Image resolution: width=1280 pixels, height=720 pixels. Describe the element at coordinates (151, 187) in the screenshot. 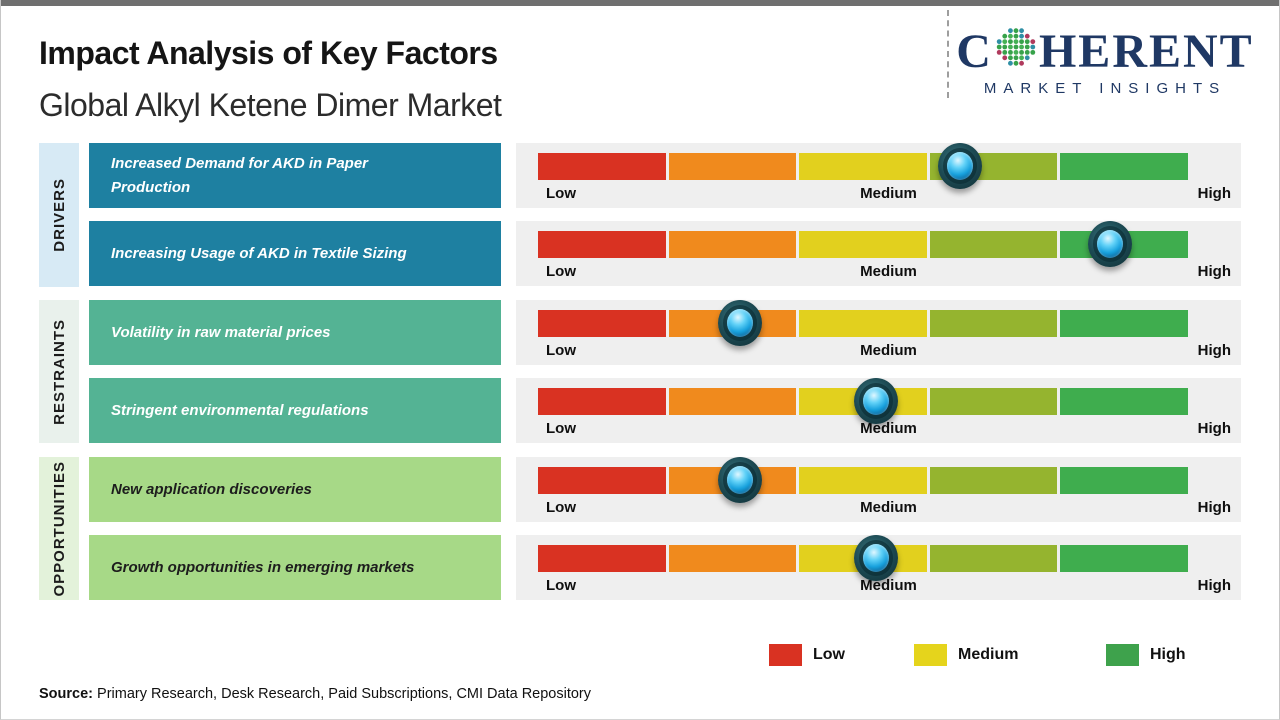

I see `factor-label-line: Production` at that location.